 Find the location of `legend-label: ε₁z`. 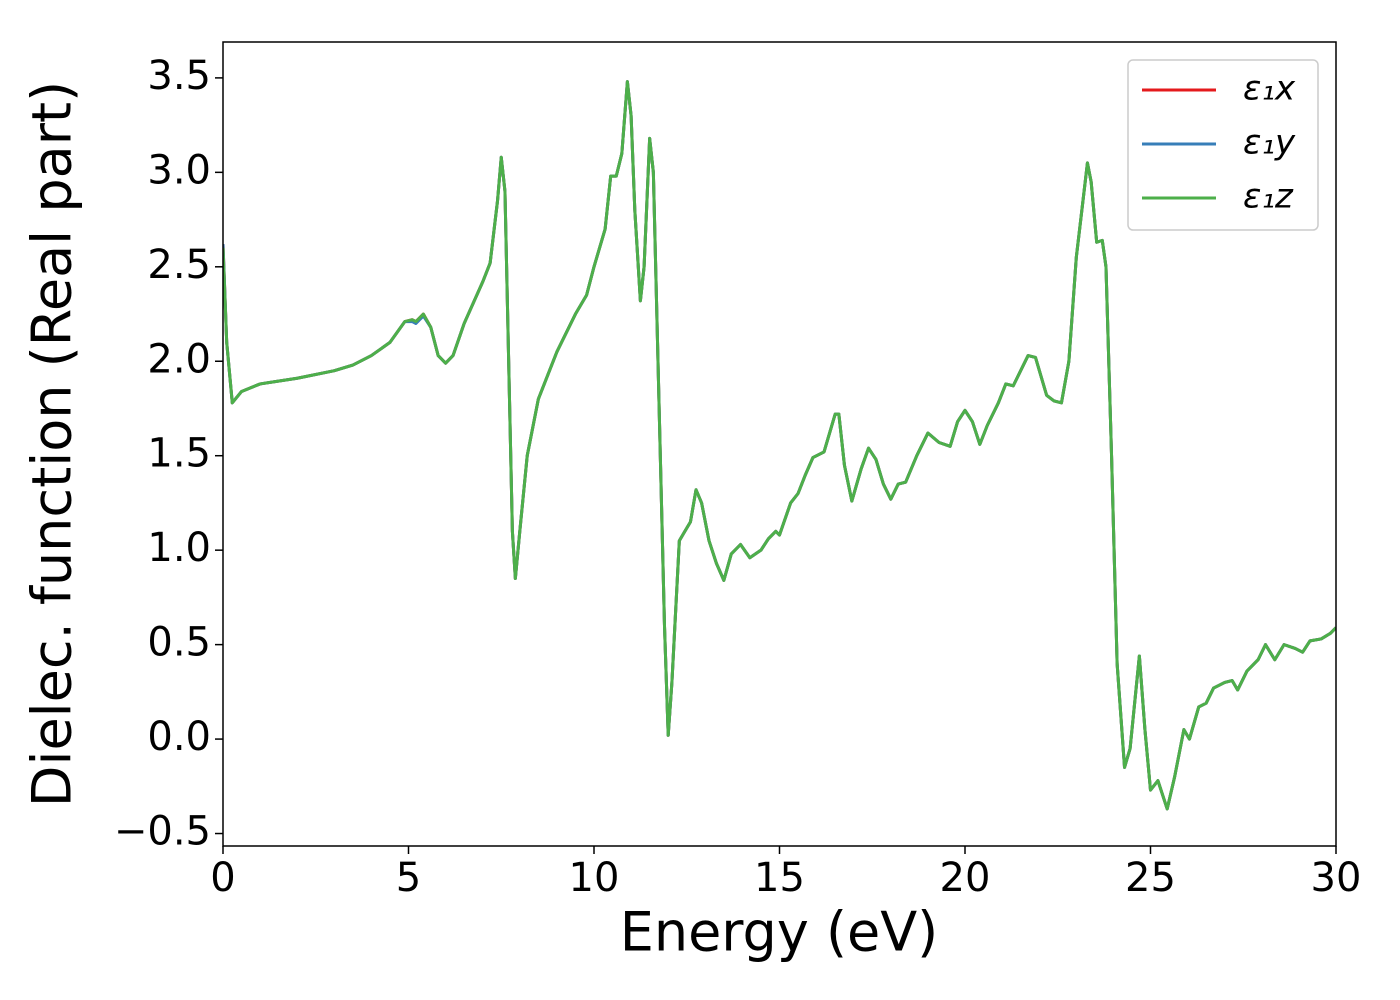

legend-label: ε₁z is located at coordinates (1268, 197).